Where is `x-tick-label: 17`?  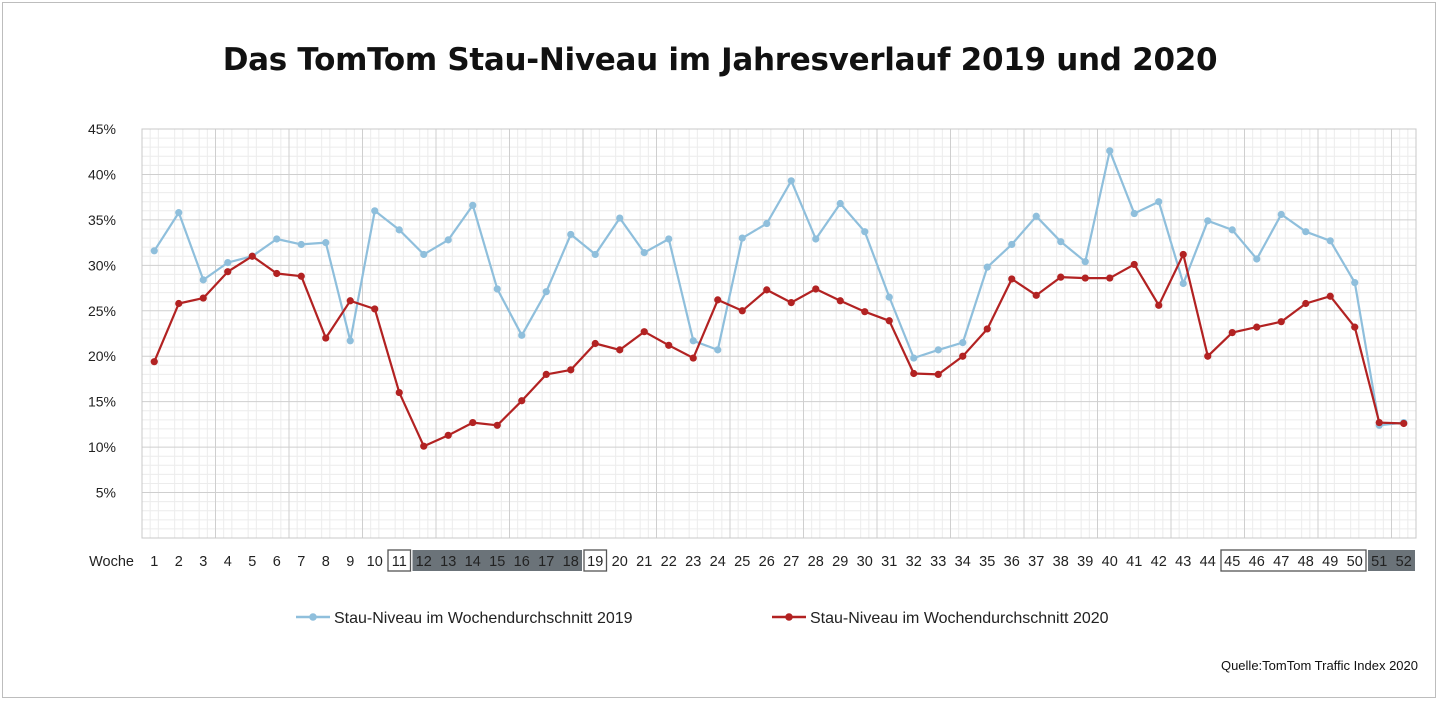 x-tick-label: 17 is located at coordinates (546, 562).